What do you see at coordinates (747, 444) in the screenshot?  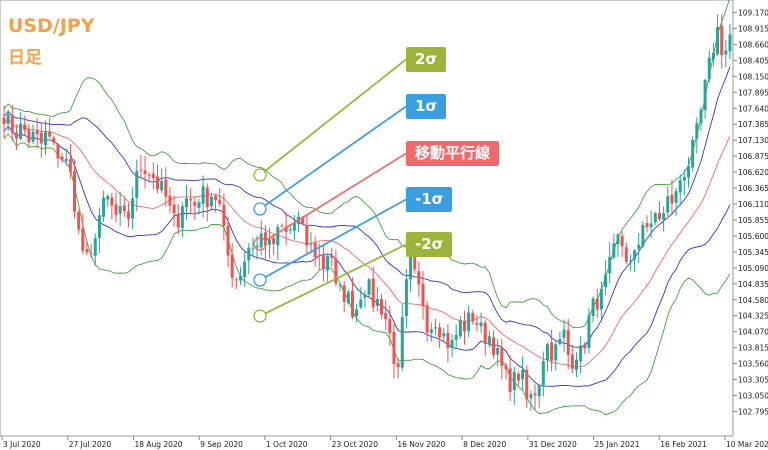 I see `x-tick-label: 10 Mar 2021` at bounding box center [747, 444].